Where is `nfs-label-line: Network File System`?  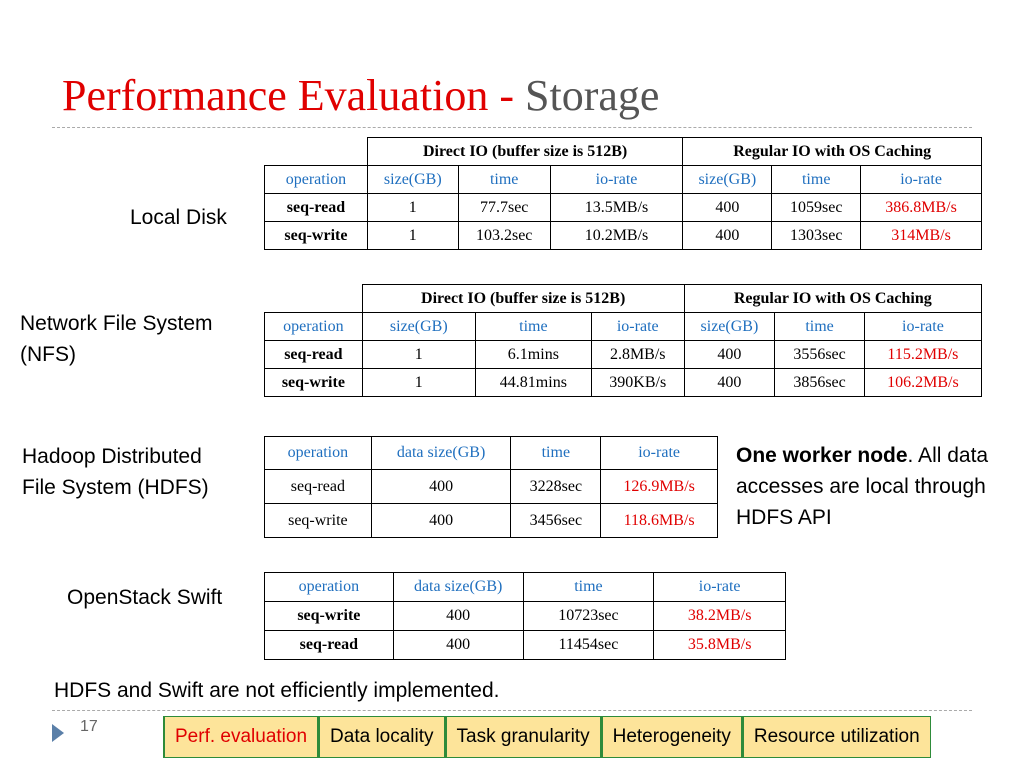
nfs-label-line: Network File System is located at coordinates (116, 323).